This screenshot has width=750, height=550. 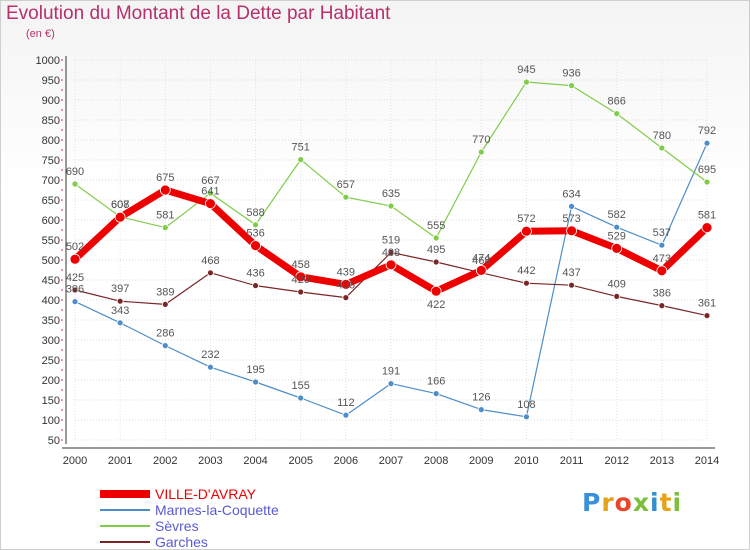 I want to click on y-tick-label: 500, so click(x=51, y=261).